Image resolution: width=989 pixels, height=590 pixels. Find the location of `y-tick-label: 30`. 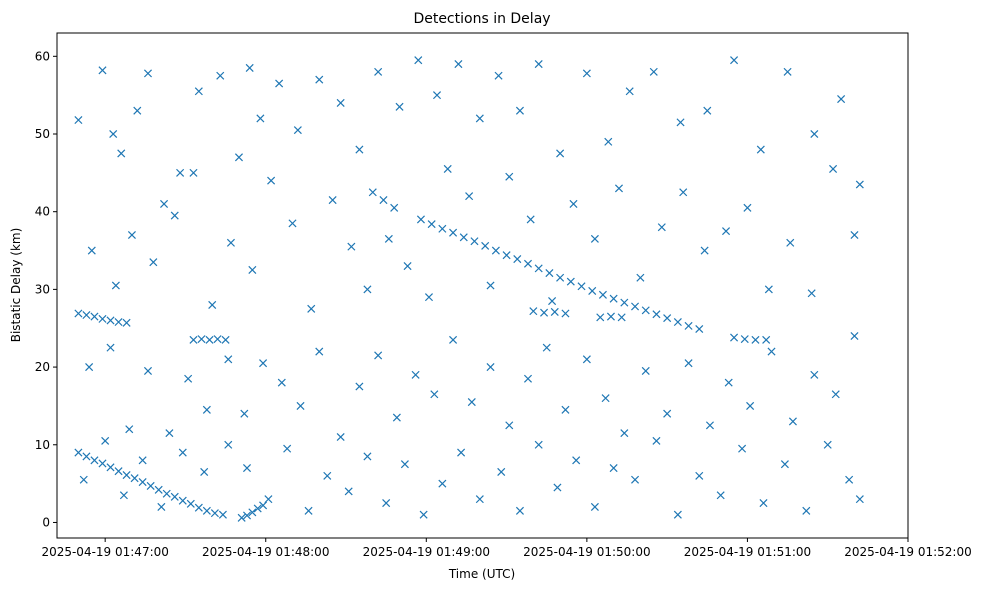

y-tick-label: 30 is located at coordinates (42, 289).